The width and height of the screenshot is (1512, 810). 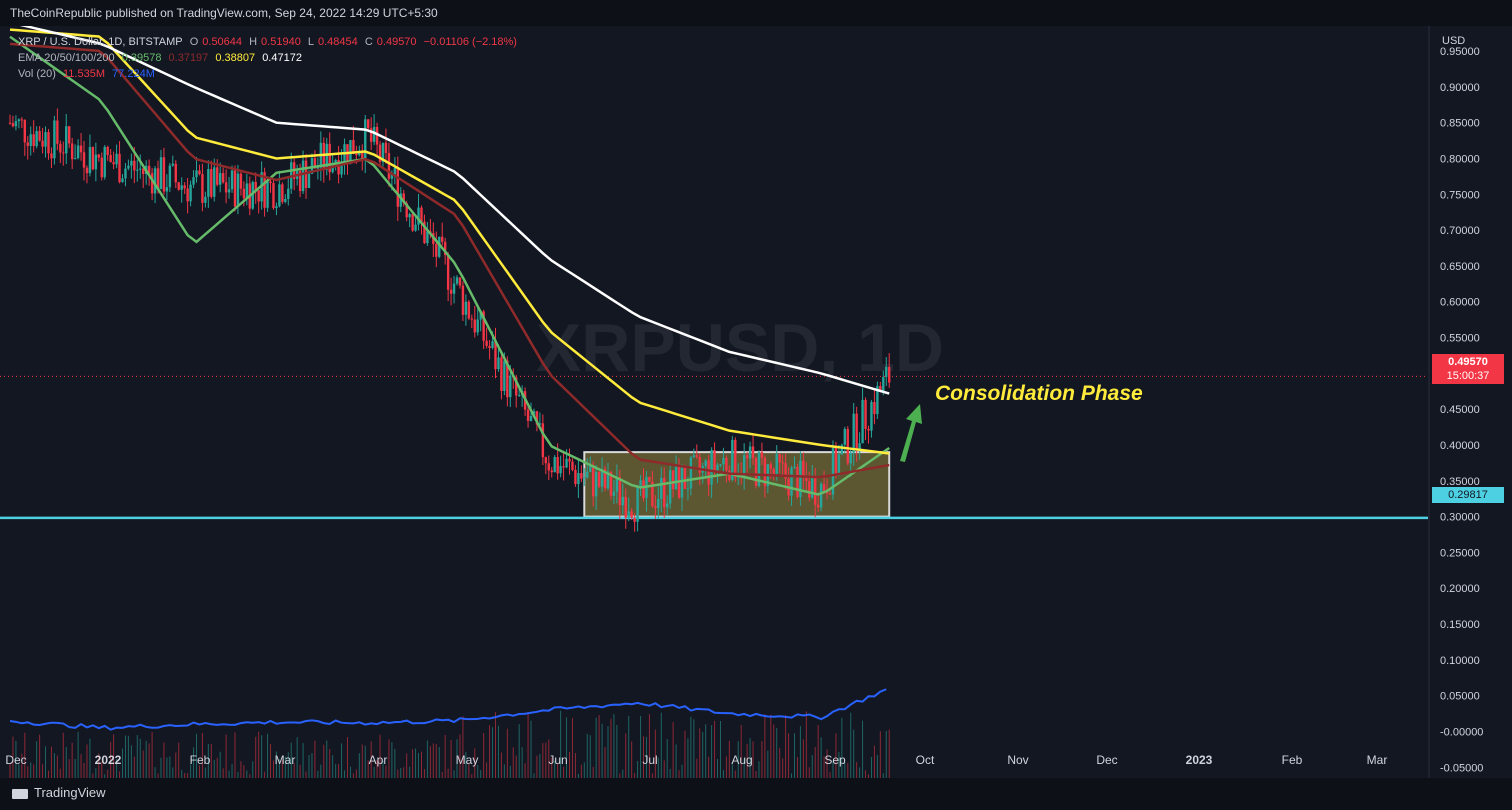 I want to click on arrow-icon, so click(x=911, y=433).